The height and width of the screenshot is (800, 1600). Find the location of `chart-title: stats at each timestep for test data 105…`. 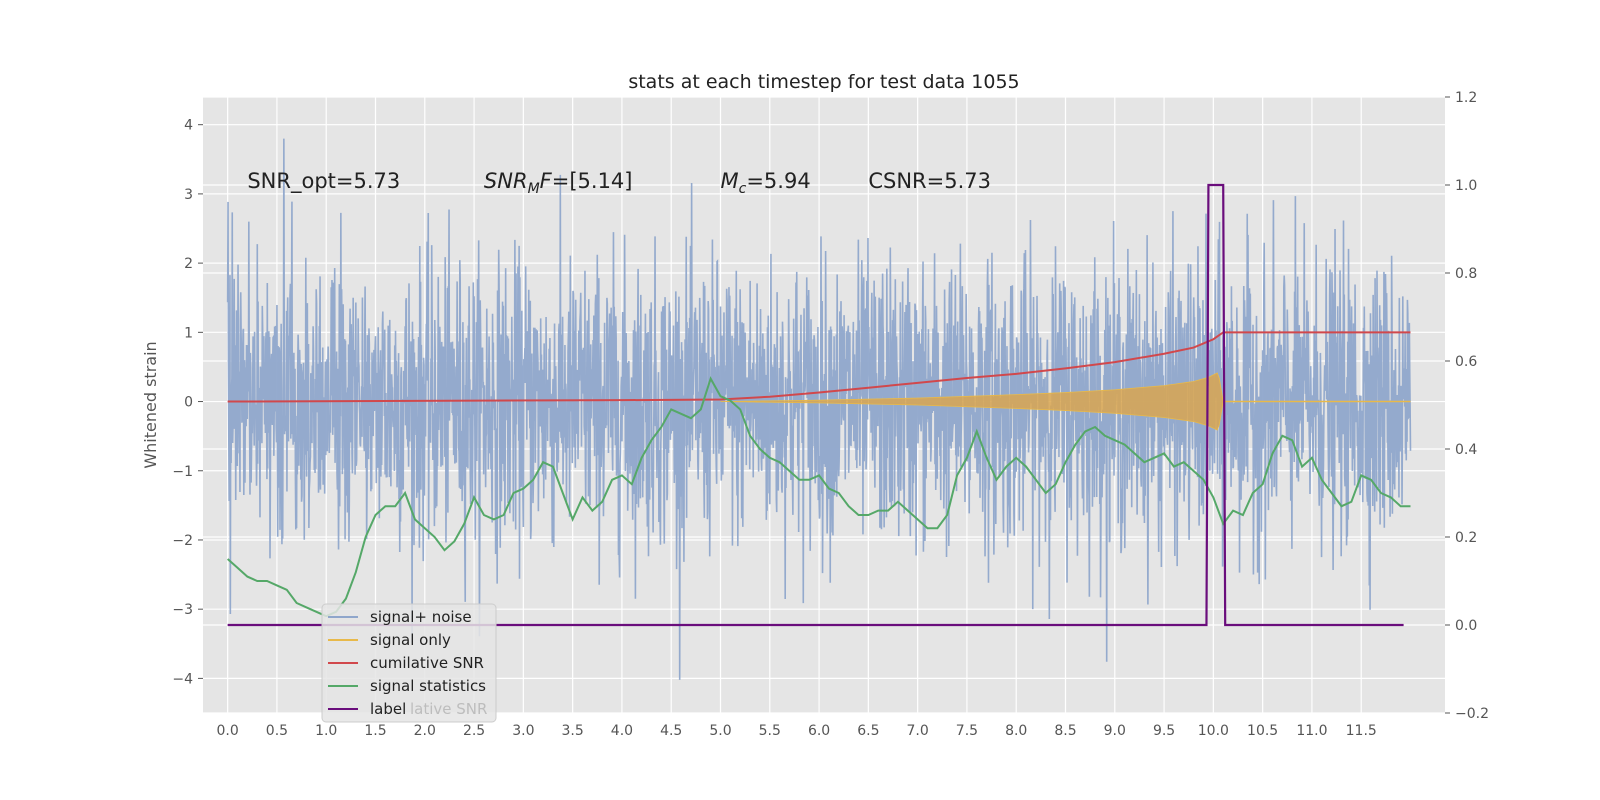

chart-title: stats at each timestep for test data 105… is located at coordinates (823, 82).